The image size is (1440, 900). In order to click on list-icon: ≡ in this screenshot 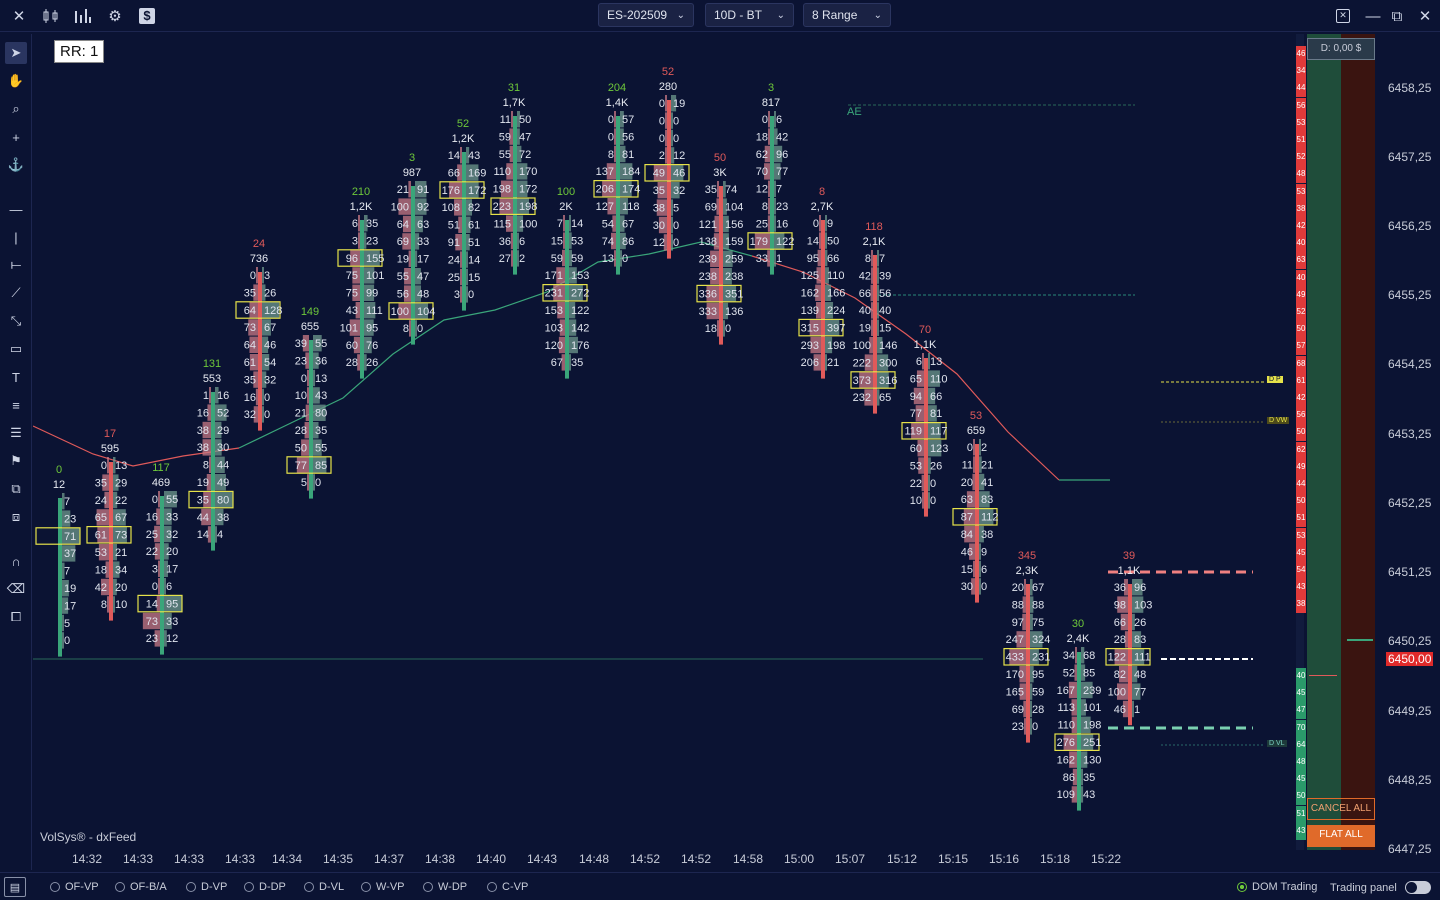, I will do `click(16, 405)`.